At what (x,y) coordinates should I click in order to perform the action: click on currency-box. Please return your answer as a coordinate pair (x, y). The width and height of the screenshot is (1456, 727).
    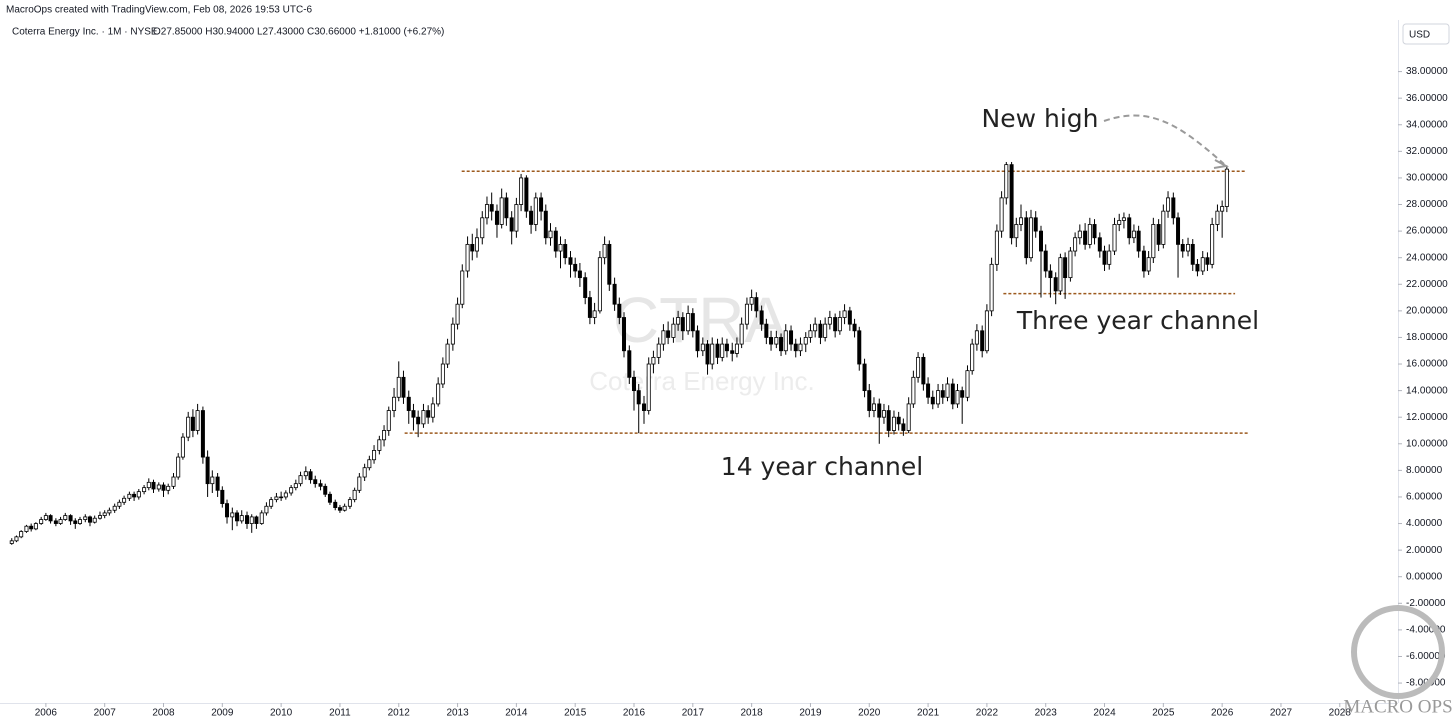
    Looking at the image, I should click on (1426, 34).